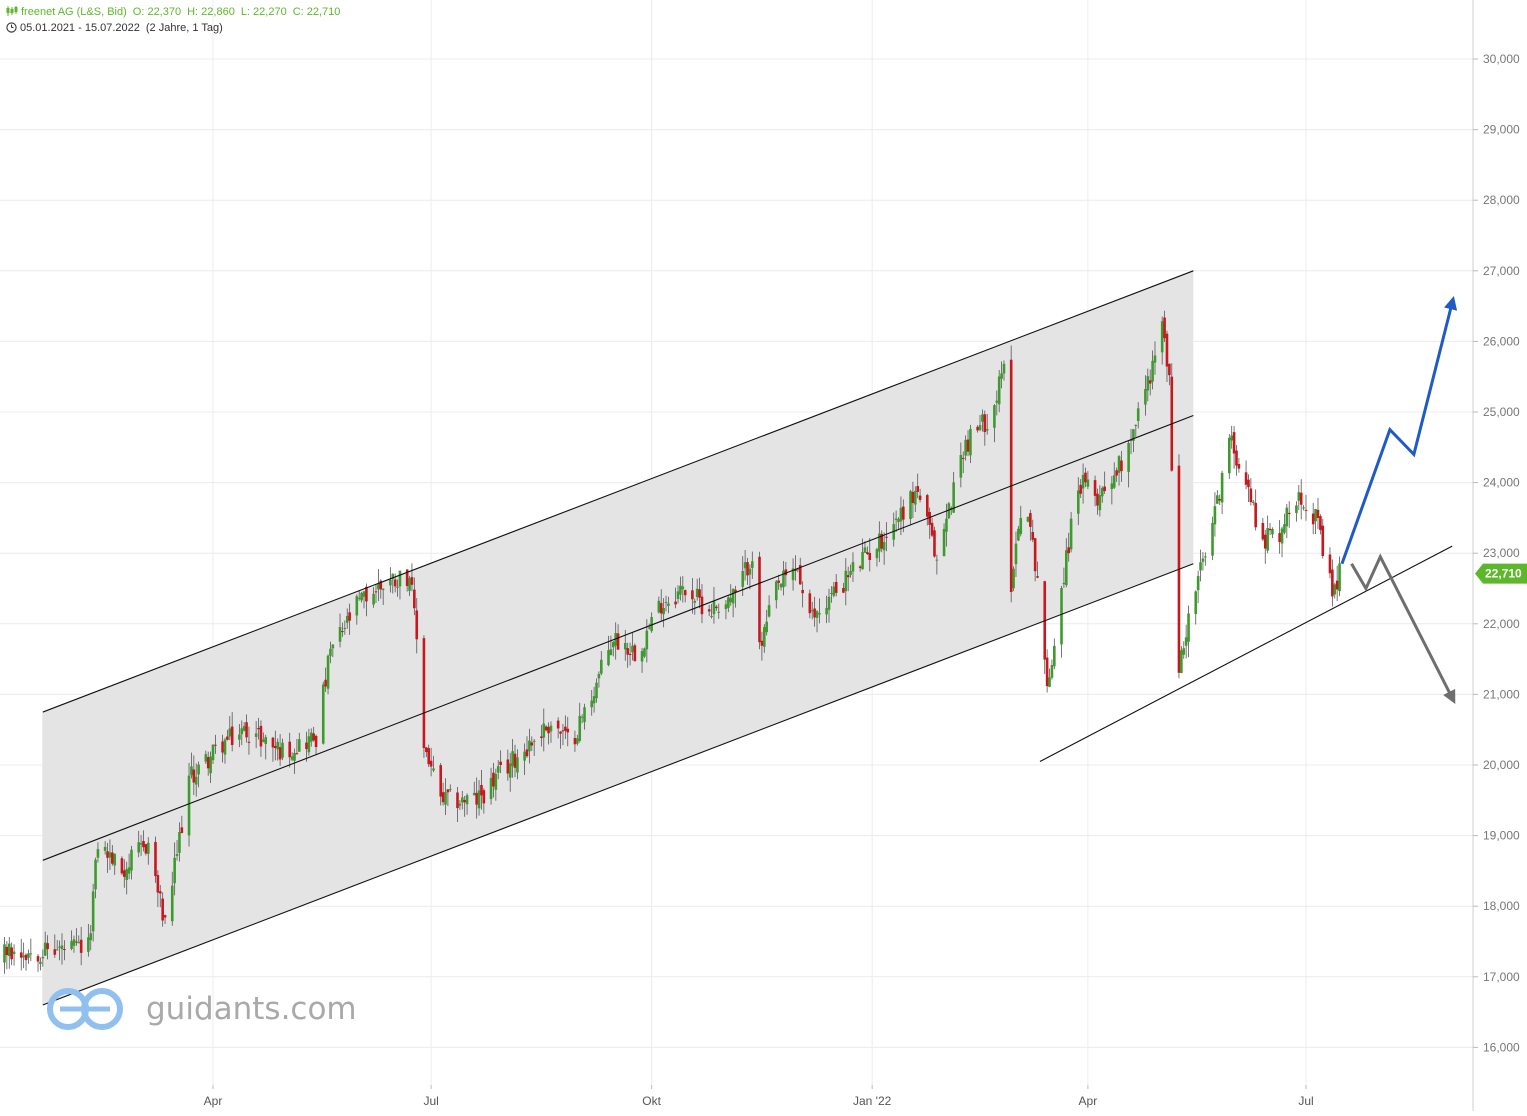 The image size is (1527, 1116). What do you see at coordinates (80, 28) in the screenshot?
I see `date-range: 05.01.2021 - 15.07.2022` at bounding box center [80, 28].